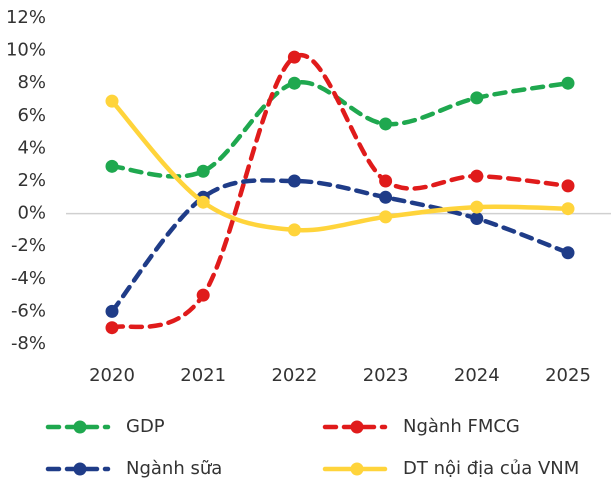  I want to click on x-tick-label: 2020, so click(112, 375).